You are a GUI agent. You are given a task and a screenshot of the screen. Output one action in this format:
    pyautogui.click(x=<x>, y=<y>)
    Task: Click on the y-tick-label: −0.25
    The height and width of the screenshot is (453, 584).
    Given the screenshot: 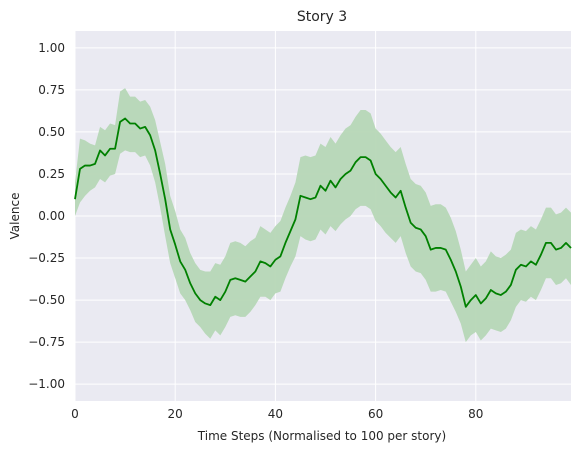 What is the action you would take?
    pyautogui.click(x=46, y=258)
    